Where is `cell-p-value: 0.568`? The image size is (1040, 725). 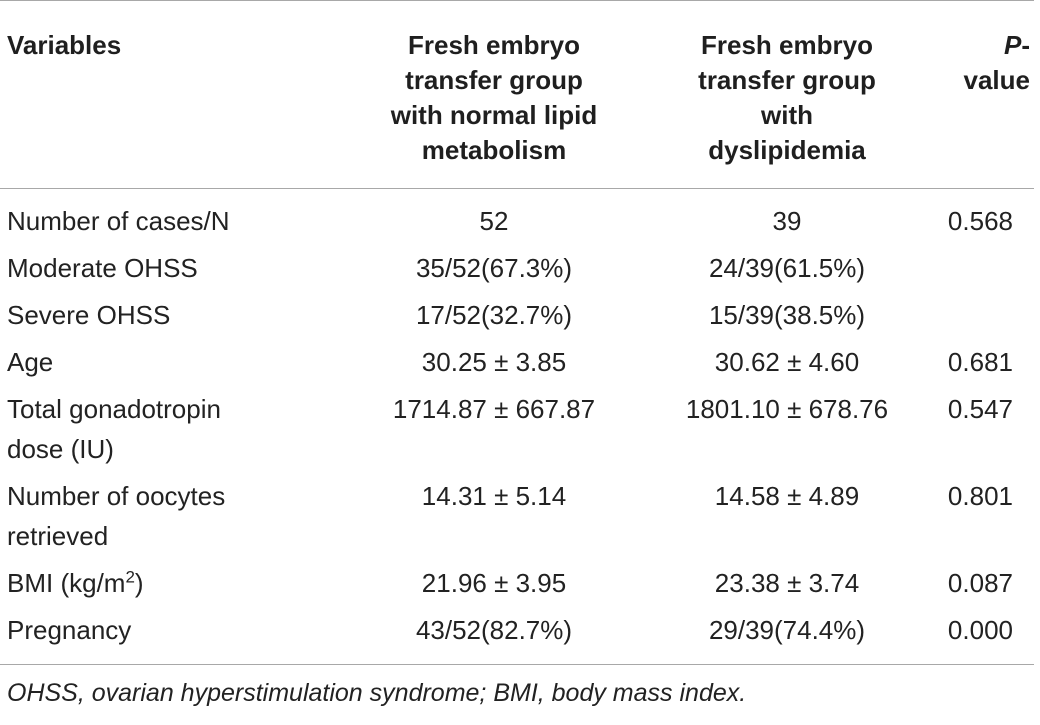 cell-p-value: 0.568 is located at coordinates (980, 221).